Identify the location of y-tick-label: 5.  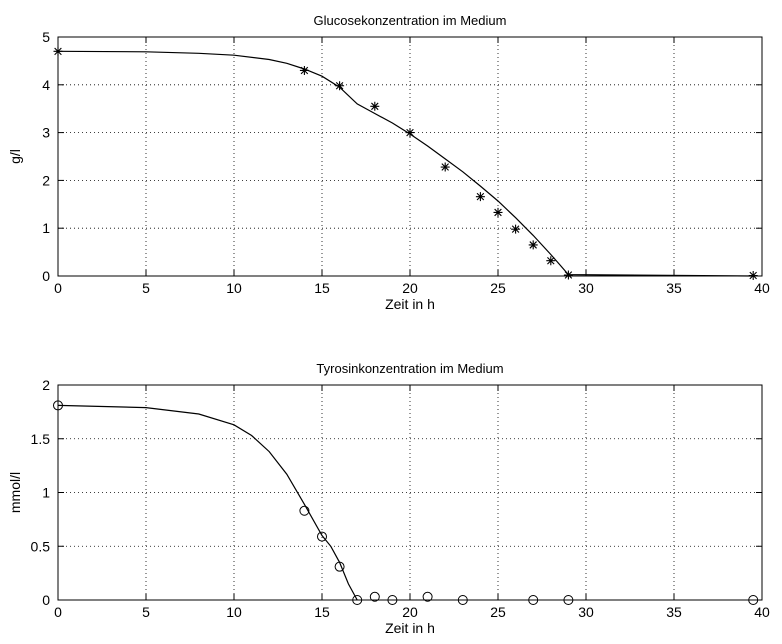
(46, 37).